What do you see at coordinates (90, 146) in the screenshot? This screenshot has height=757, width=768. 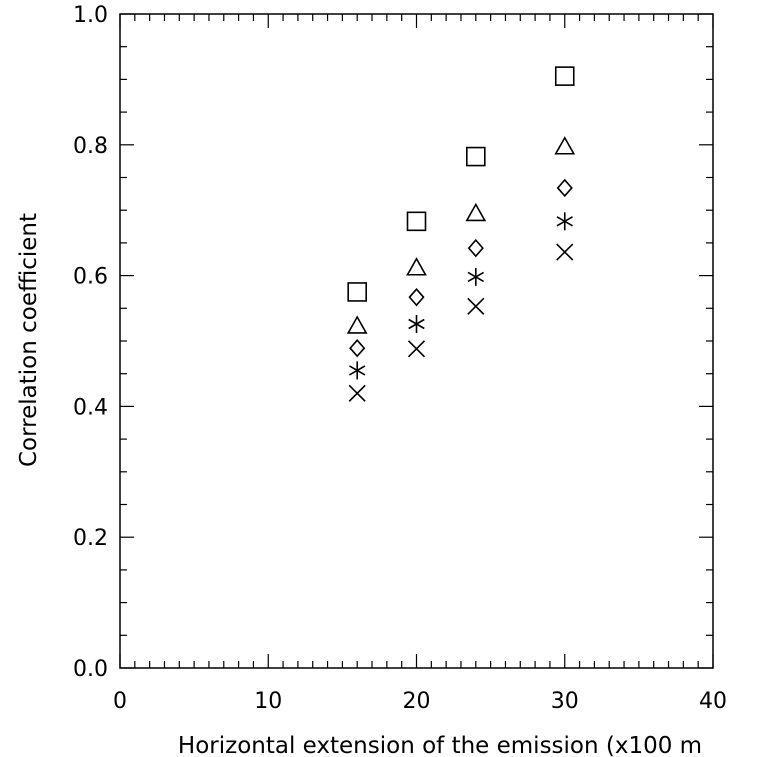 I see `y-tick-label: 0.8` at bounding box center [90, 146].